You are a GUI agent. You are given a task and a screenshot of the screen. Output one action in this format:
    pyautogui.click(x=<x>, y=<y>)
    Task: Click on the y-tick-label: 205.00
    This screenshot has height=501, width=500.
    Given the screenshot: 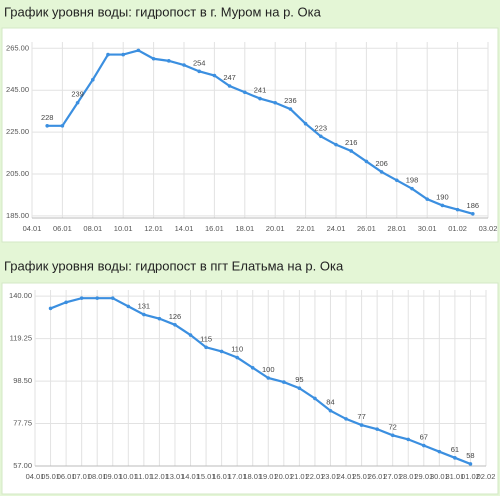 What is the action you would take?
    pyautogui.click(x=17, y=173)
    